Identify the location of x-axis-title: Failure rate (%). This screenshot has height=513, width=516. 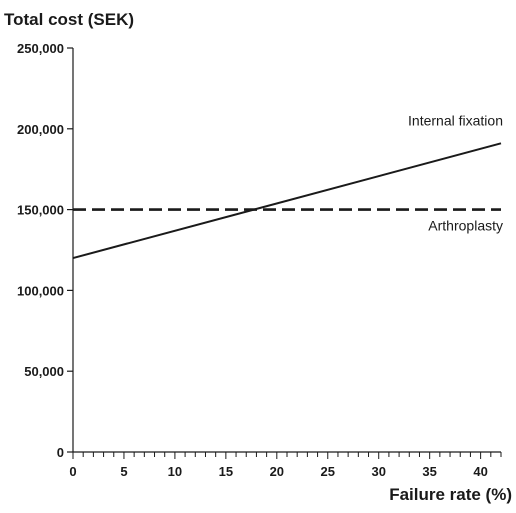
(450, 494).